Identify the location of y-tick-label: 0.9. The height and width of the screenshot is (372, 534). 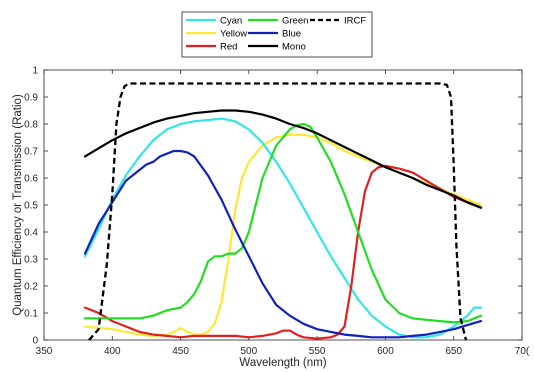
(31, 98).